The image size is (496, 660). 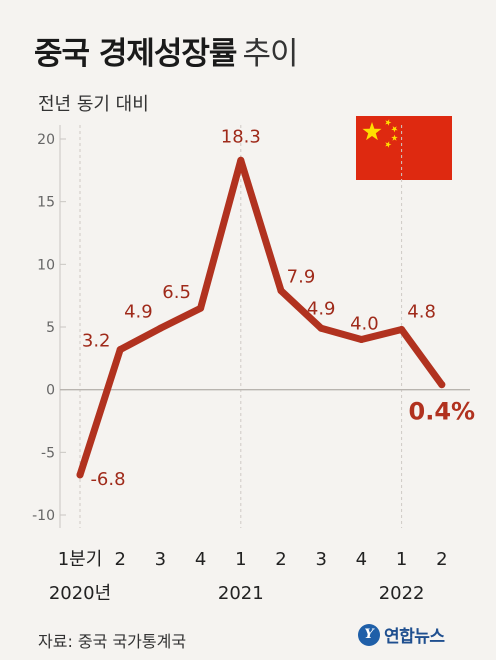 What do you see at coordinates (112, 641) in the screenshot?
I see `source-note: 자료: 중국 국가통계국` at bounding box center [112, 641].